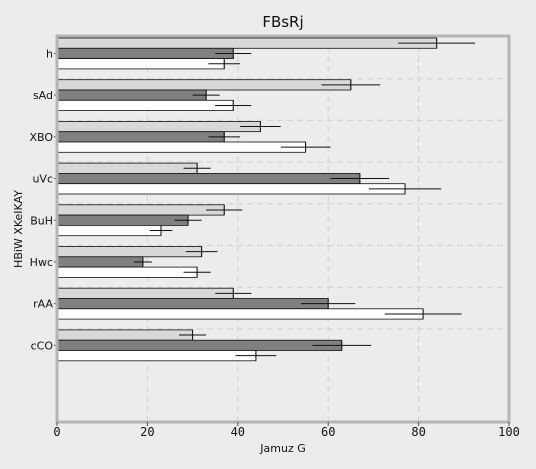 The width and height of the screenshot is (536, 469). Describe the element at coordinates (418, 432) in the screenshot. I see `x-tick-label: 80` at that location.